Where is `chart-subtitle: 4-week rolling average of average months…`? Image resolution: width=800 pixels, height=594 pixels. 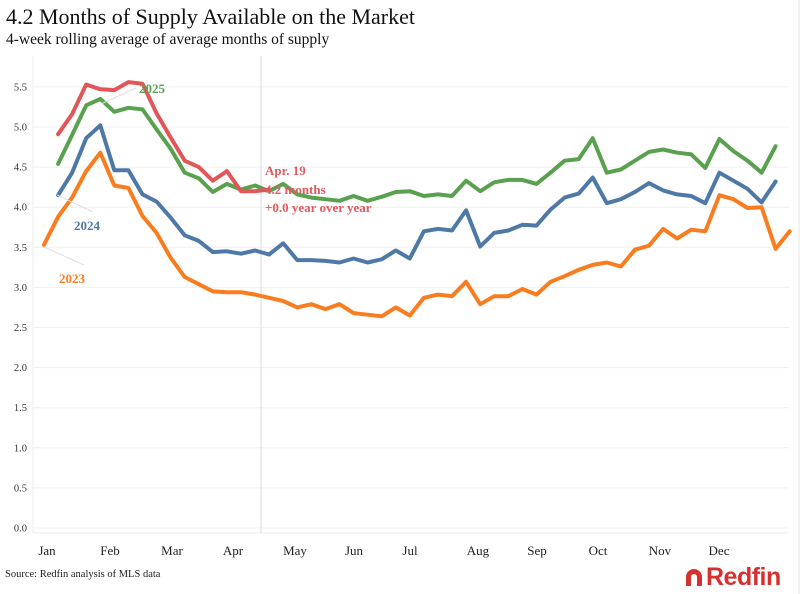 chart-subtitle: 4-week rolling average of average months… is located at coordinates (168, 39).